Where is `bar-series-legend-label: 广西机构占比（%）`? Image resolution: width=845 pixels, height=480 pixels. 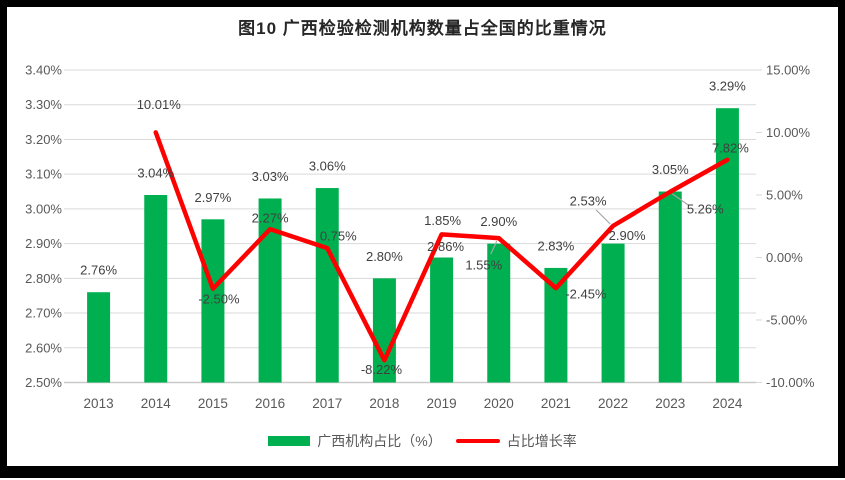
bar-series-legend-label: 广西机构占比（%） is located at coordinates (379, 441).